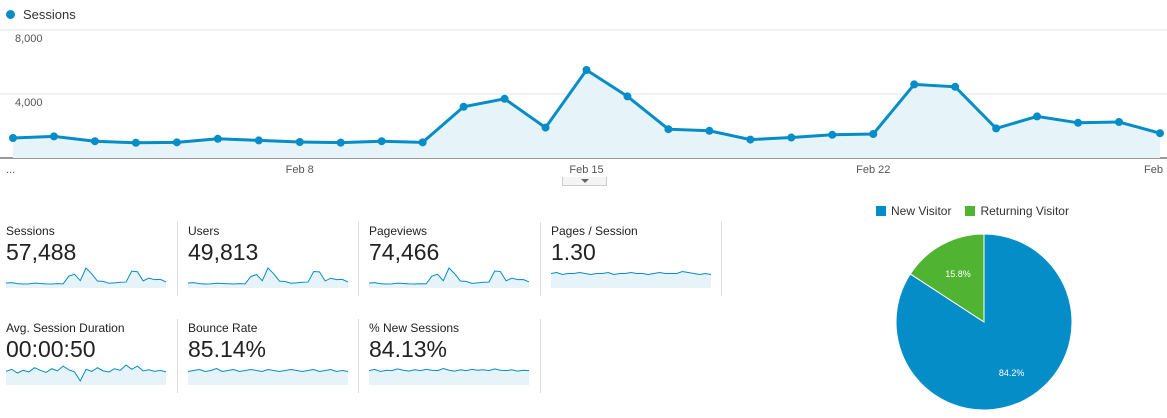 This screenshot has height=418, width=1167. Describe the element at coordinates (1012, 373) in the screenshot. I see `pie-slice-label: 84.2%` at that location.